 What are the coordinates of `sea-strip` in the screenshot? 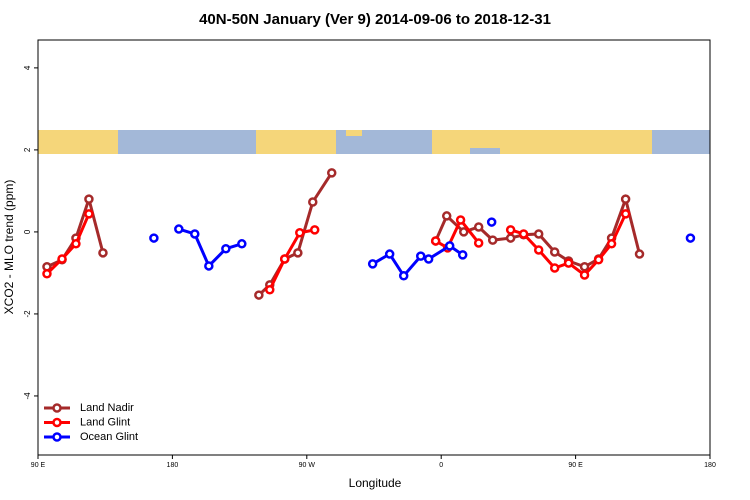 It's located at (485, 151).